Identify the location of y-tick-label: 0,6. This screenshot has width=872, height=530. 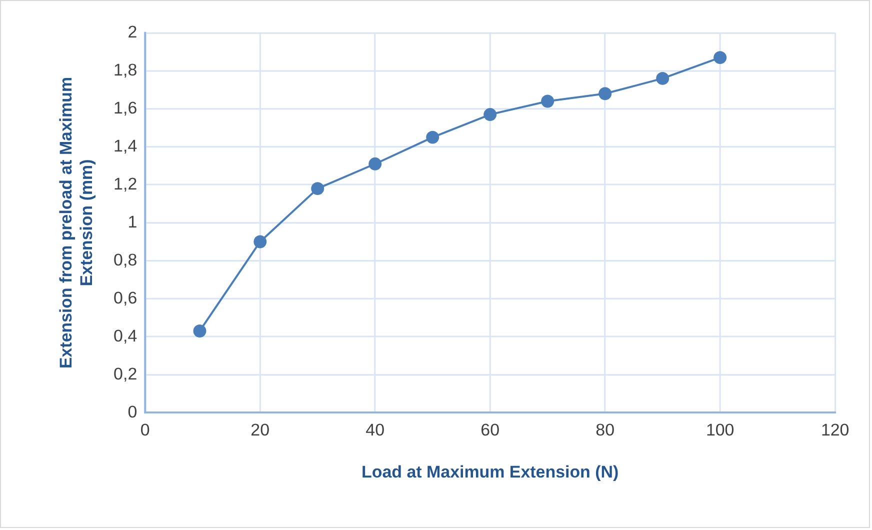
(126, 298).